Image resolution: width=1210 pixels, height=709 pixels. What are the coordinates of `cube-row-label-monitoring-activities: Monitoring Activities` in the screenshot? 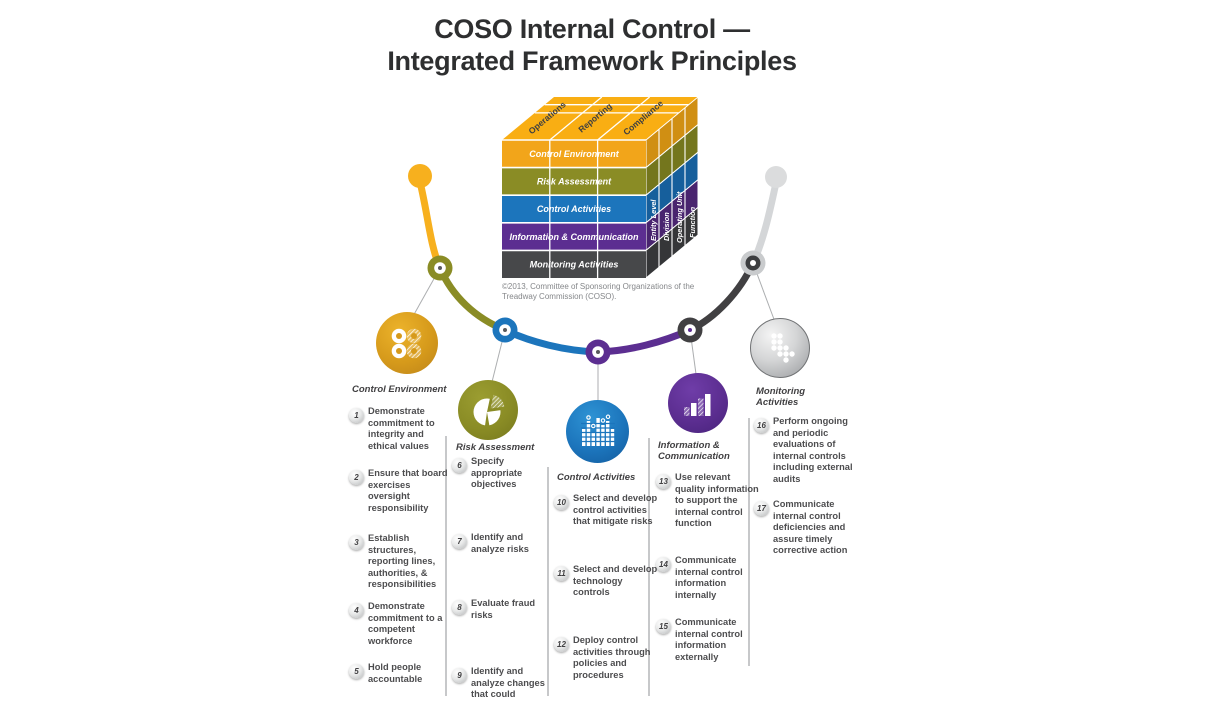 It's located at (574, 264).